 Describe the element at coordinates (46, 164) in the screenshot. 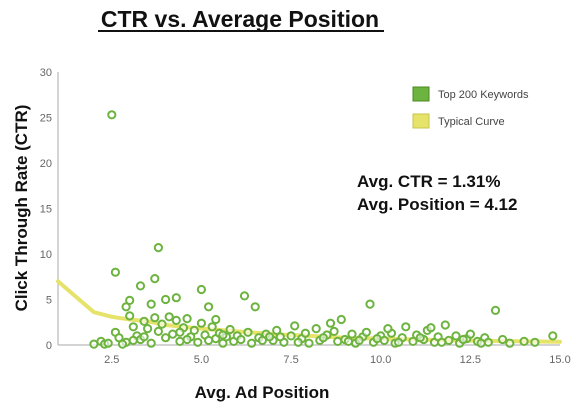

I see `y-tick-label: 20` at that location.